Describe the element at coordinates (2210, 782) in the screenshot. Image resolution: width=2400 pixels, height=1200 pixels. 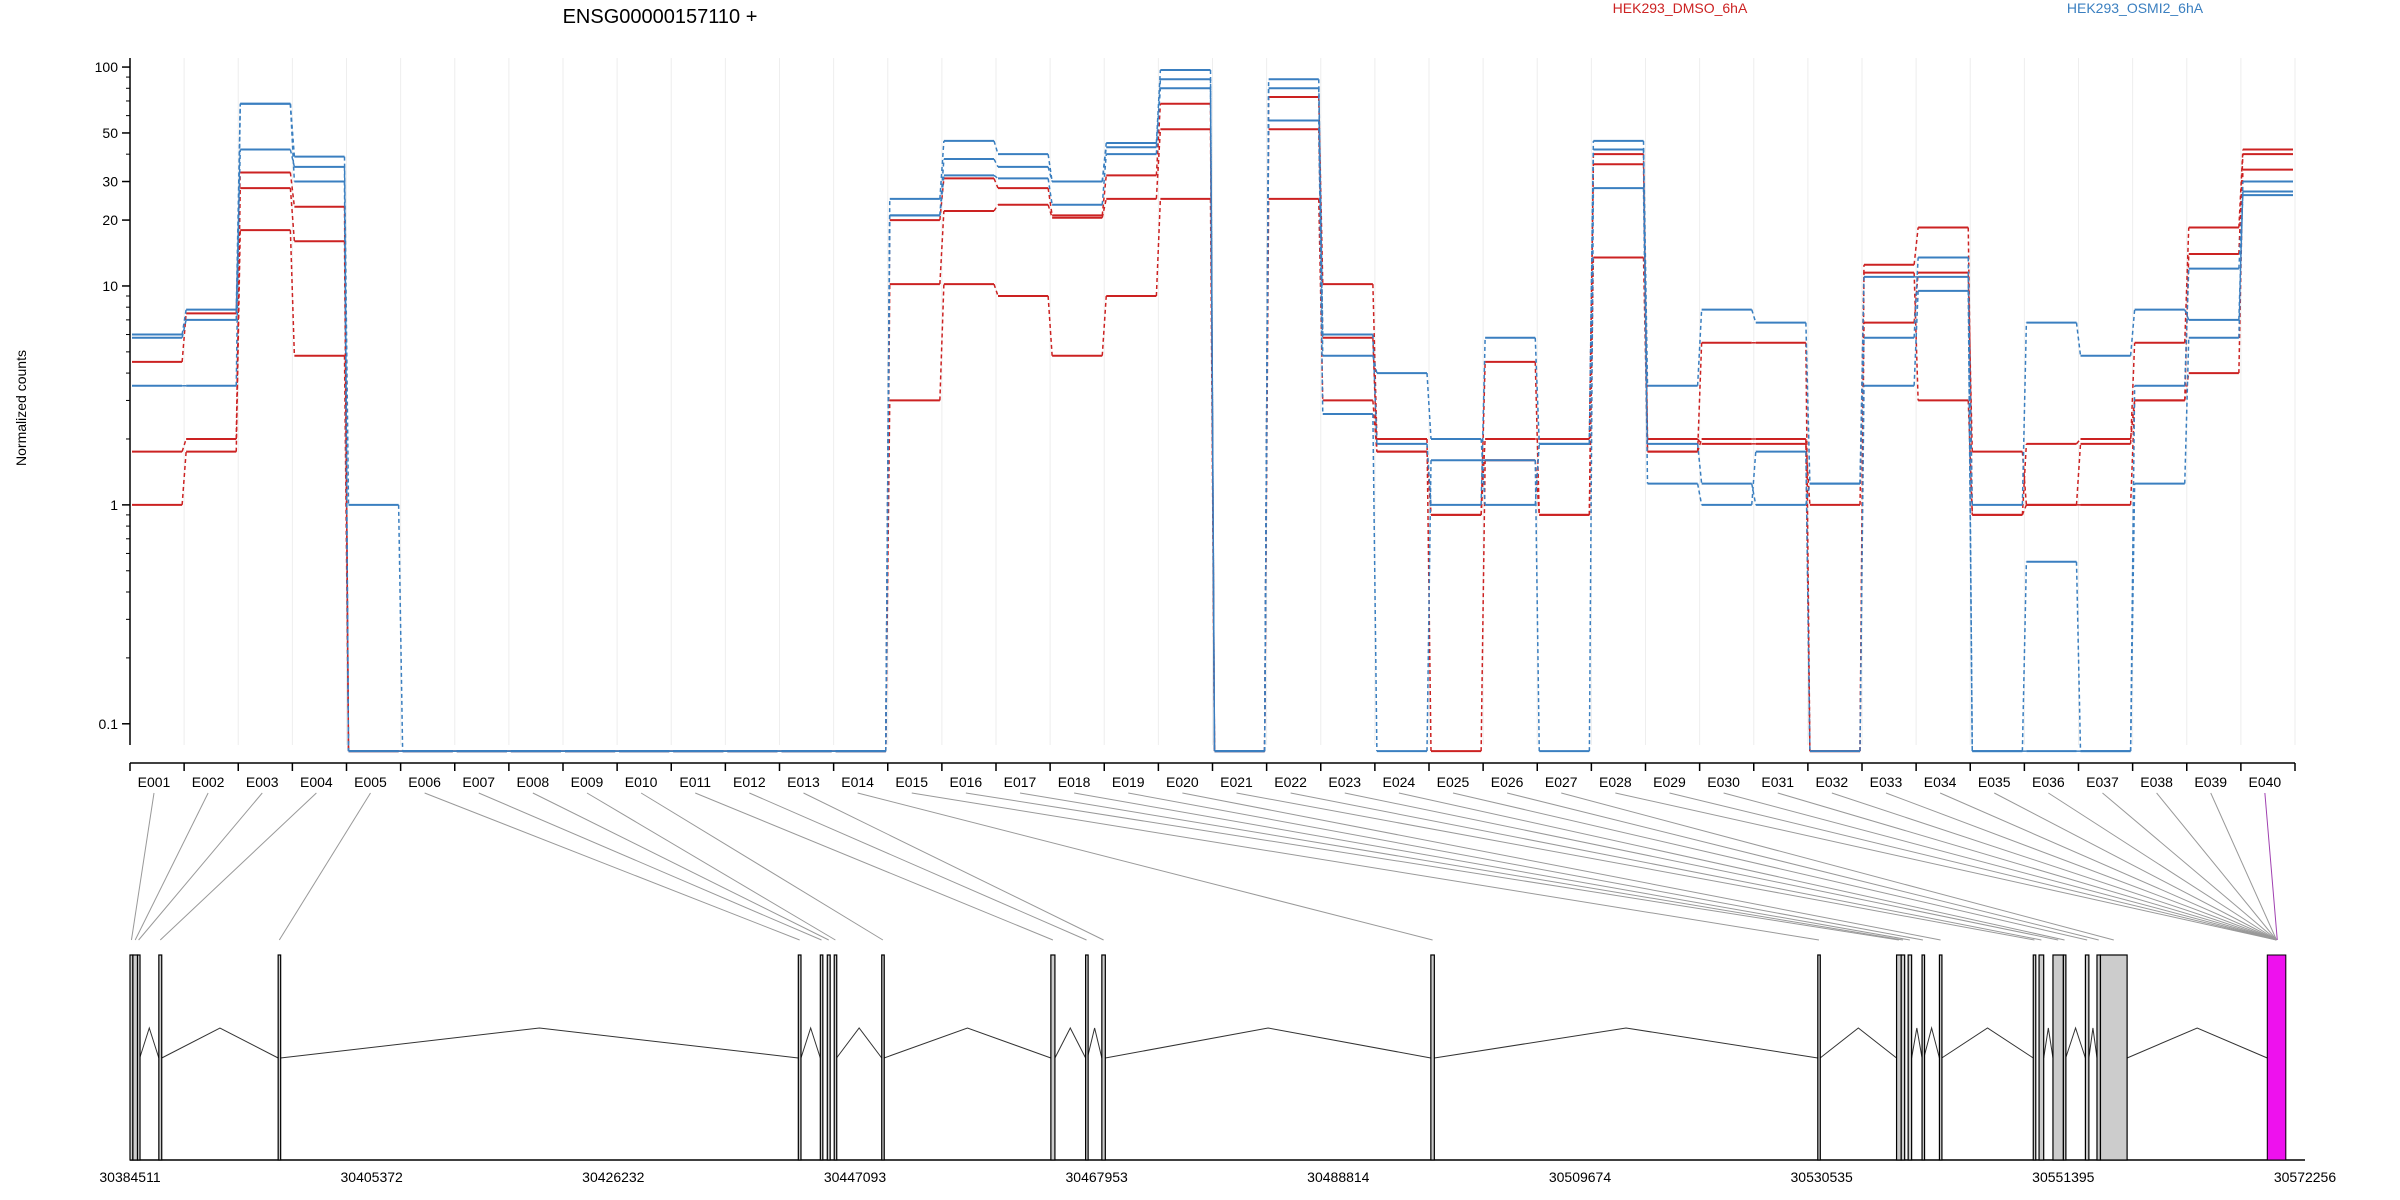
I see `x-tick-label: E039` at that location.